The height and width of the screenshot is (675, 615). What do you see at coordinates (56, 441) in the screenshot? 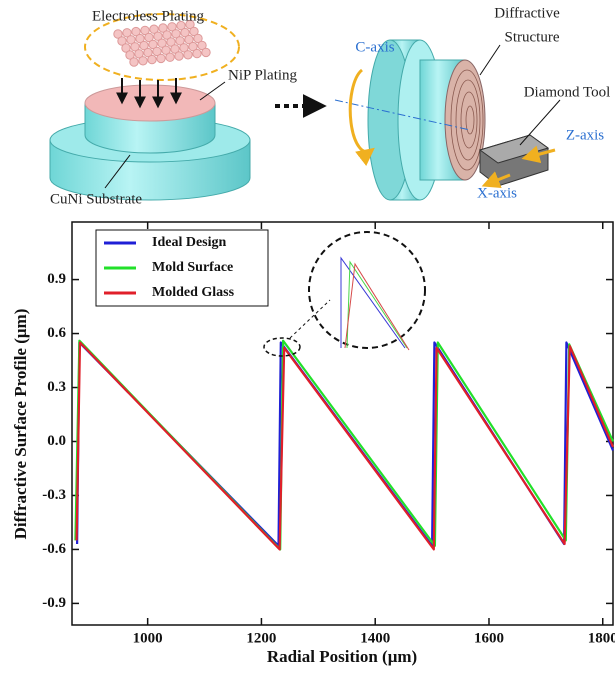
I see `y-tick-label: 0.0` at bounding box center [56, 441].